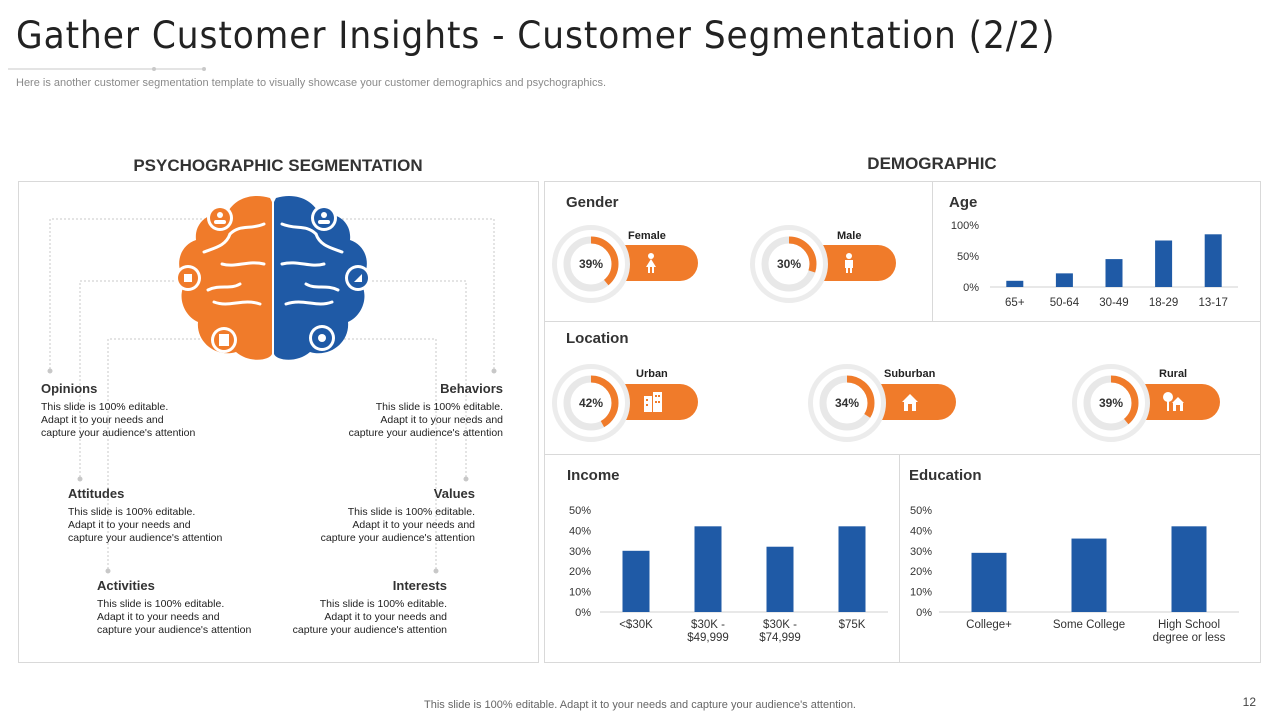 The width and height of the screenshot is (1280, 720). Describe the element at coordinates (1015, 303) in the screenshot. I see `x-tick-label: 65+` at that location.